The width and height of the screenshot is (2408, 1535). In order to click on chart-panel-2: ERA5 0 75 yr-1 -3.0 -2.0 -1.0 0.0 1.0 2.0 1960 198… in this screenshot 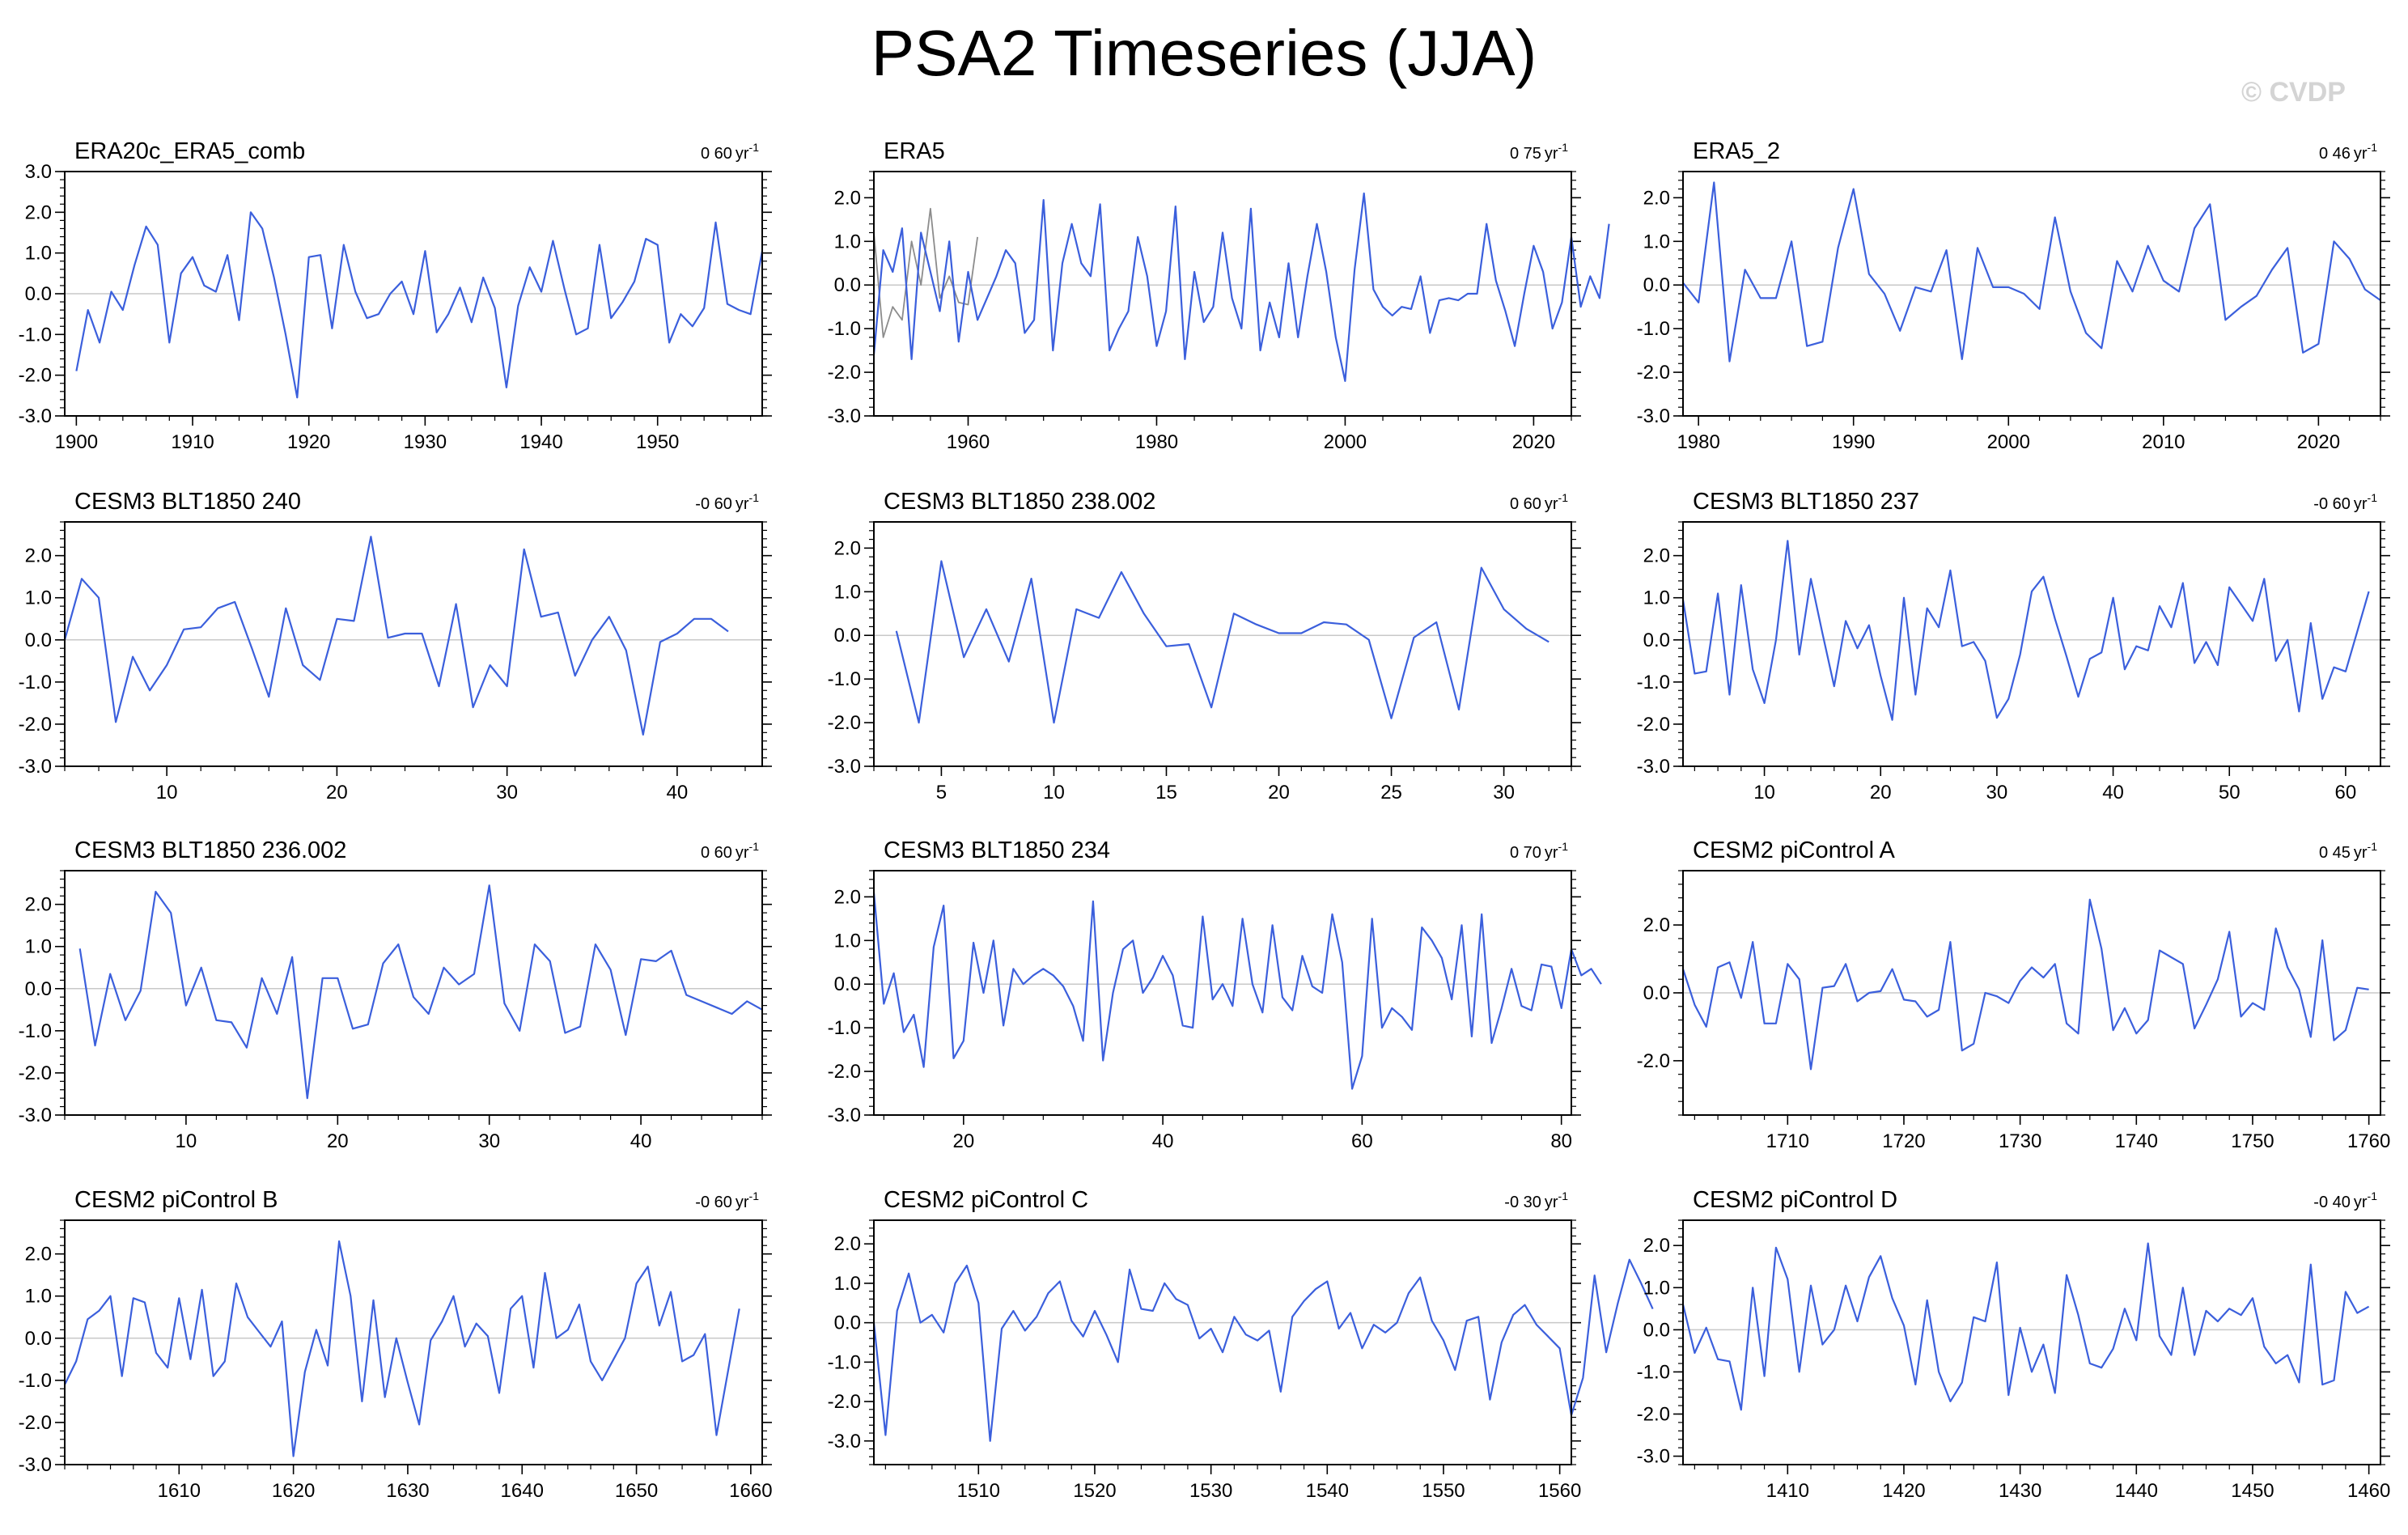, I will do `click(1219, 295)`.